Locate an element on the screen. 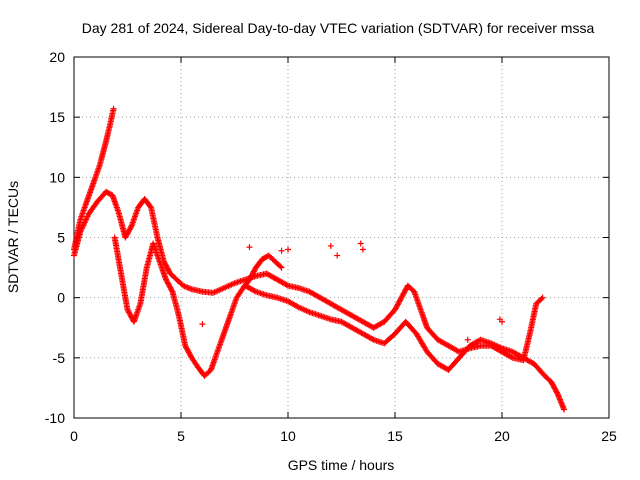 Image resolution: width=640 pixels, height=480 pixels. x-tick-label: 25 is located at coordinates (609, 436).